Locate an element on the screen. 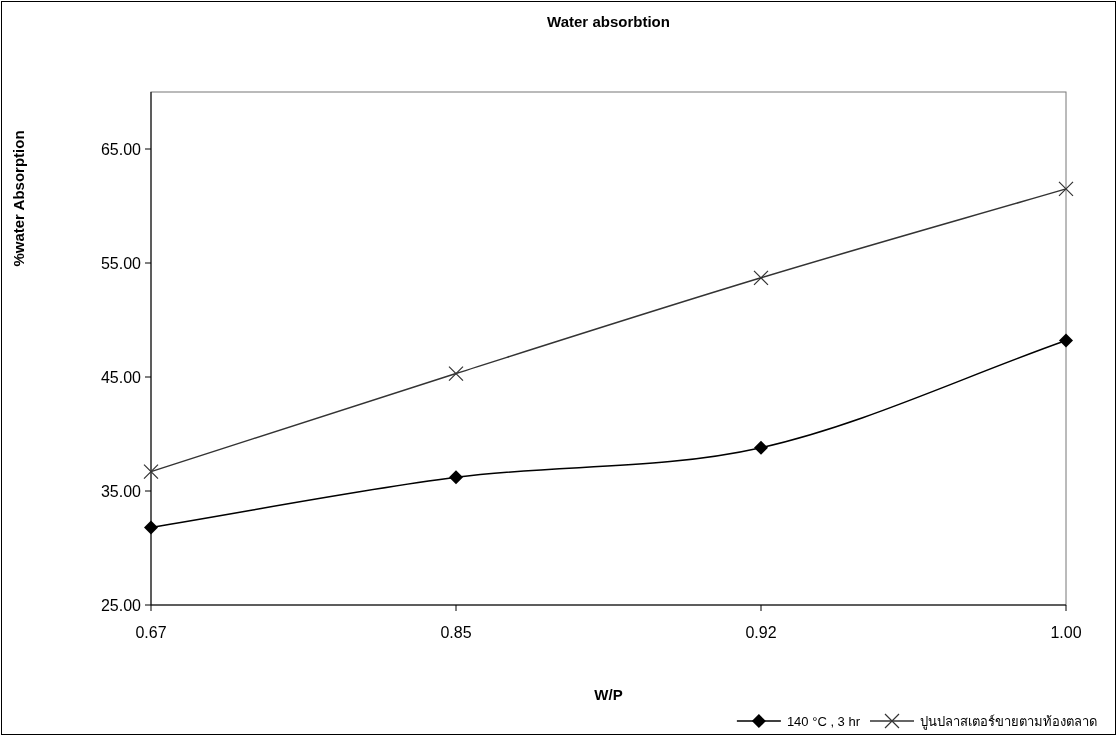 This screenshot has width=1117, height=736. y-tick-label: 35.00 is located at coordinates (121, 491).